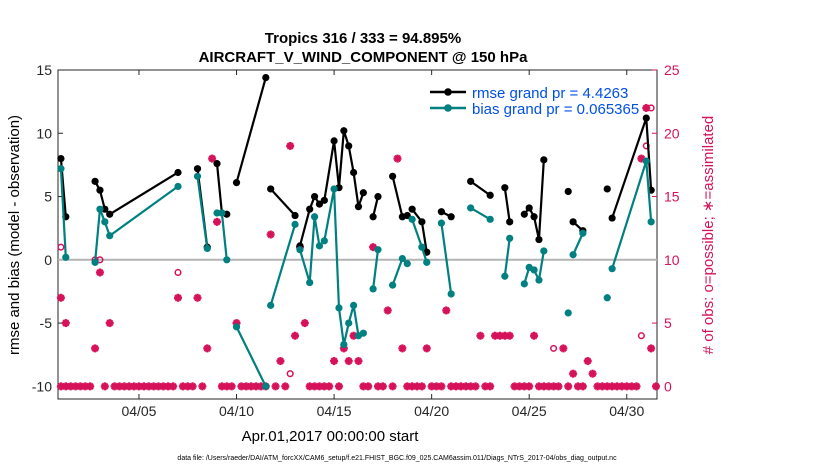 Image resolution: width=830 pixels, height=470 pixels. Describe the element at coordinates (48, 260) in the screenshot. I see `y-tick-label-left: 0` at that location.